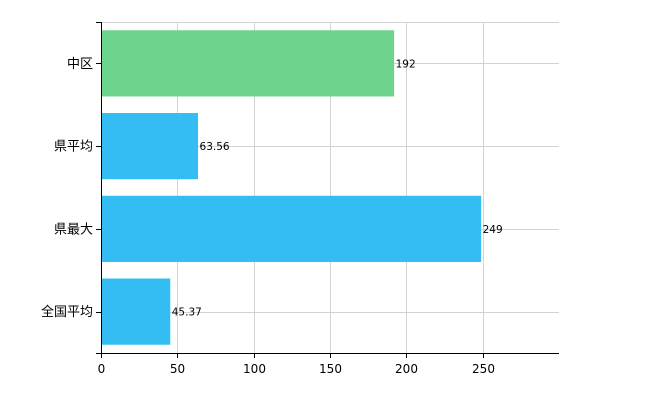  Describe the element at coordinates (73, 229) in the screenshot. I see `category-label: 県最大` at that location.